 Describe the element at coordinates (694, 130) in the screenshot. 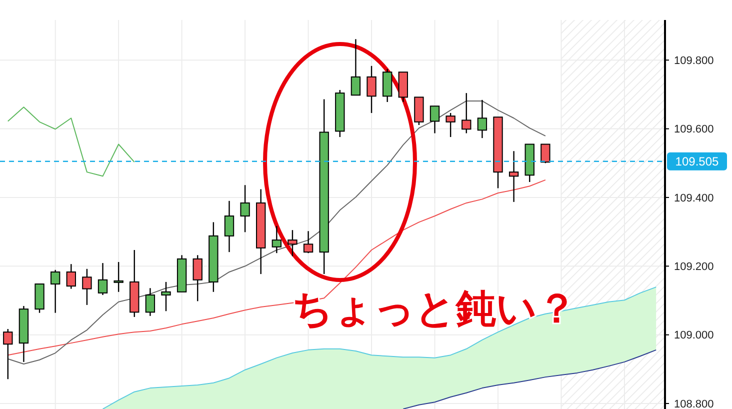

I see `y-tick-label: 109.600` at that location.